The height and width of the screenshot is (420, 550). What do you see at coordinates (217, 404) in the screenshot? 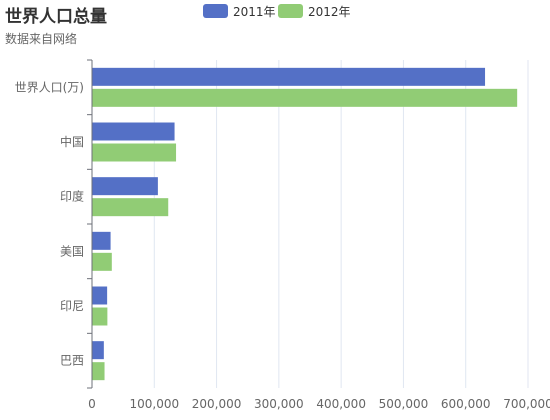
I see `x-tick-label: 200,000` at bounding box center [217, 404].